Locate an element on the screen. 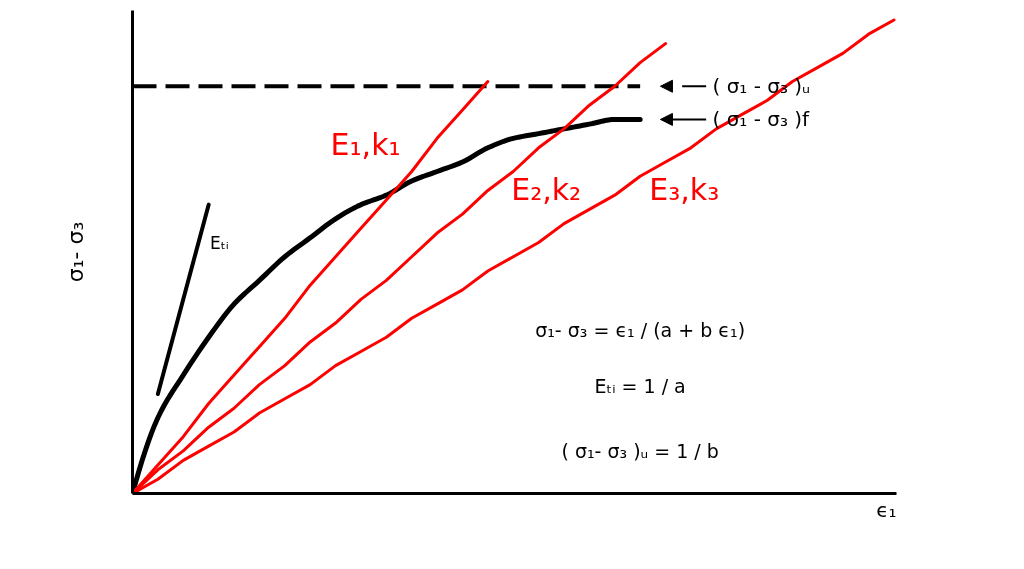  x-axis-title: ϵ₁ is located at coordinates (886, 509).